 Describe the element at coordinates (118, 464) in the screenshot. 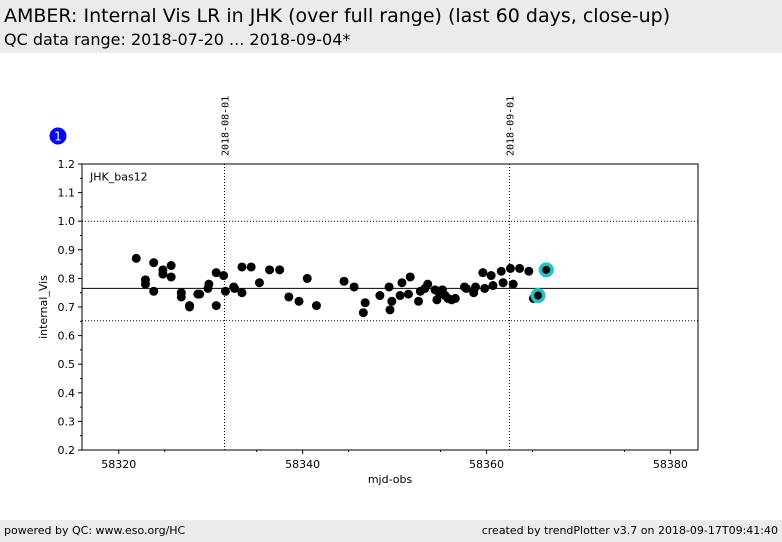

I see `x-tick-label: 58320` at that location.